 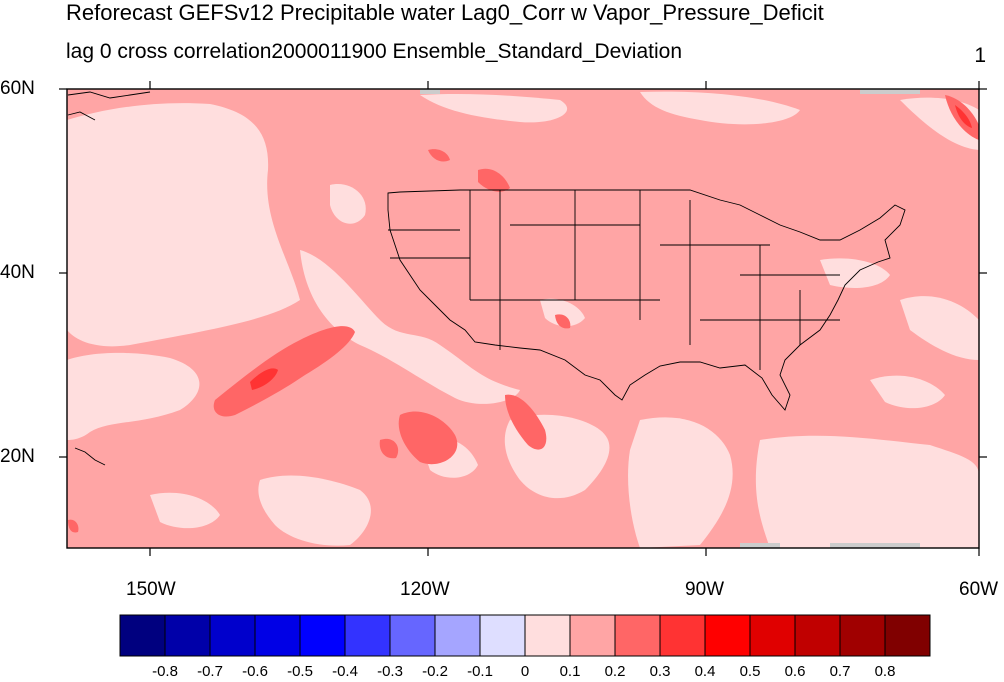 I want to click on colorbar-tick-label: 0.4, so click(x=705, y=671).